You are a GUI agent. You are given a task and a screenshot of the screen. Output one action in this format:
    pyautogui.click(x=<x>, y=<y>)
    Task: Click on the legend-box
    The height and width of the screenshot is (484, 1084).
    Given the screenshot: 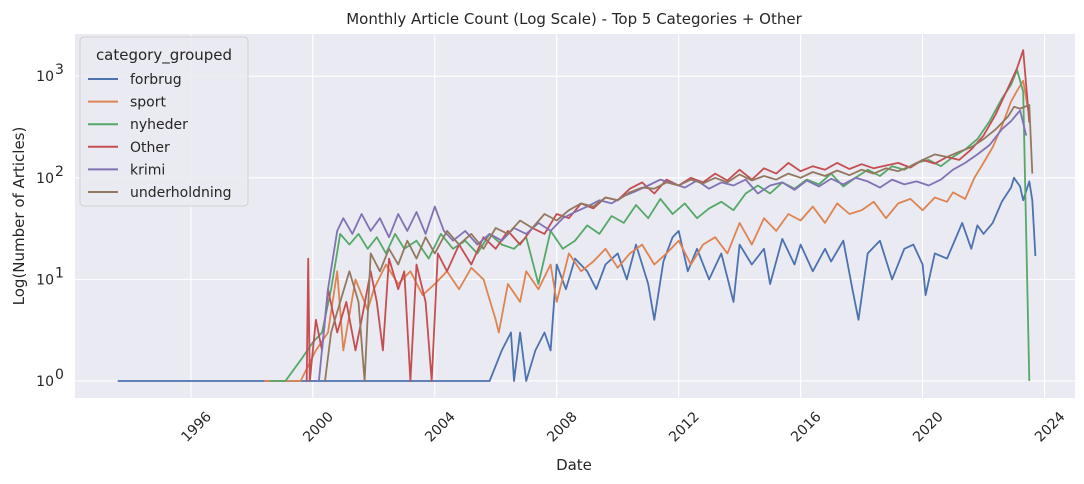 What is the action you would take?
    pyautogui.click(x=164, y=121)
    